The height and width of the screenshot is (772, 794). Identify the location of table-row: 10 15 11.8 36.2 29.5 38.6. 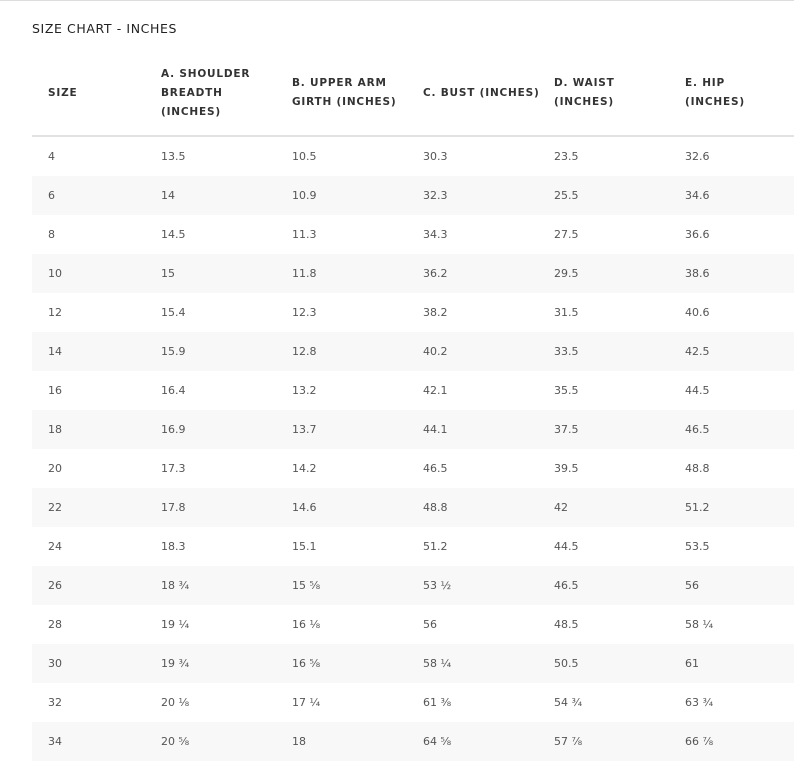
(413, 273).